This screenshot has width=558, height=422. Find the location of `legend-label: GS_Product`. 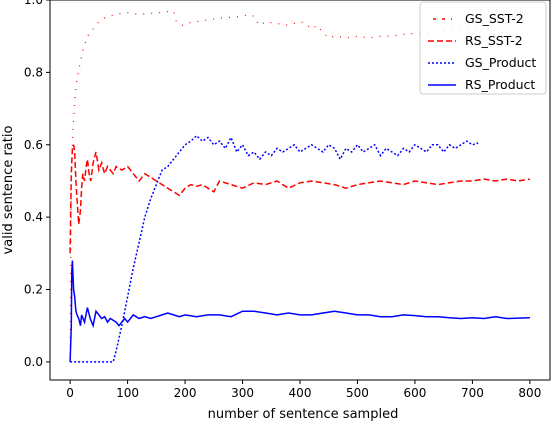

legend-label: GS_Product is located at coordinates (500, 62).